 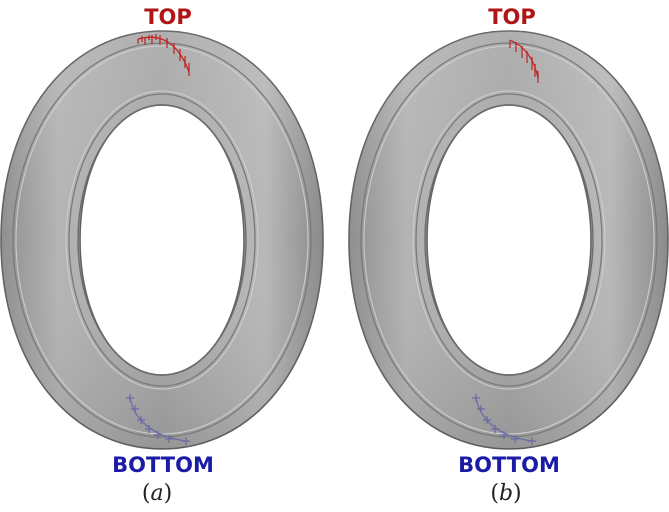 I want to click on caption-a: (a), so click(x=157, y=493).